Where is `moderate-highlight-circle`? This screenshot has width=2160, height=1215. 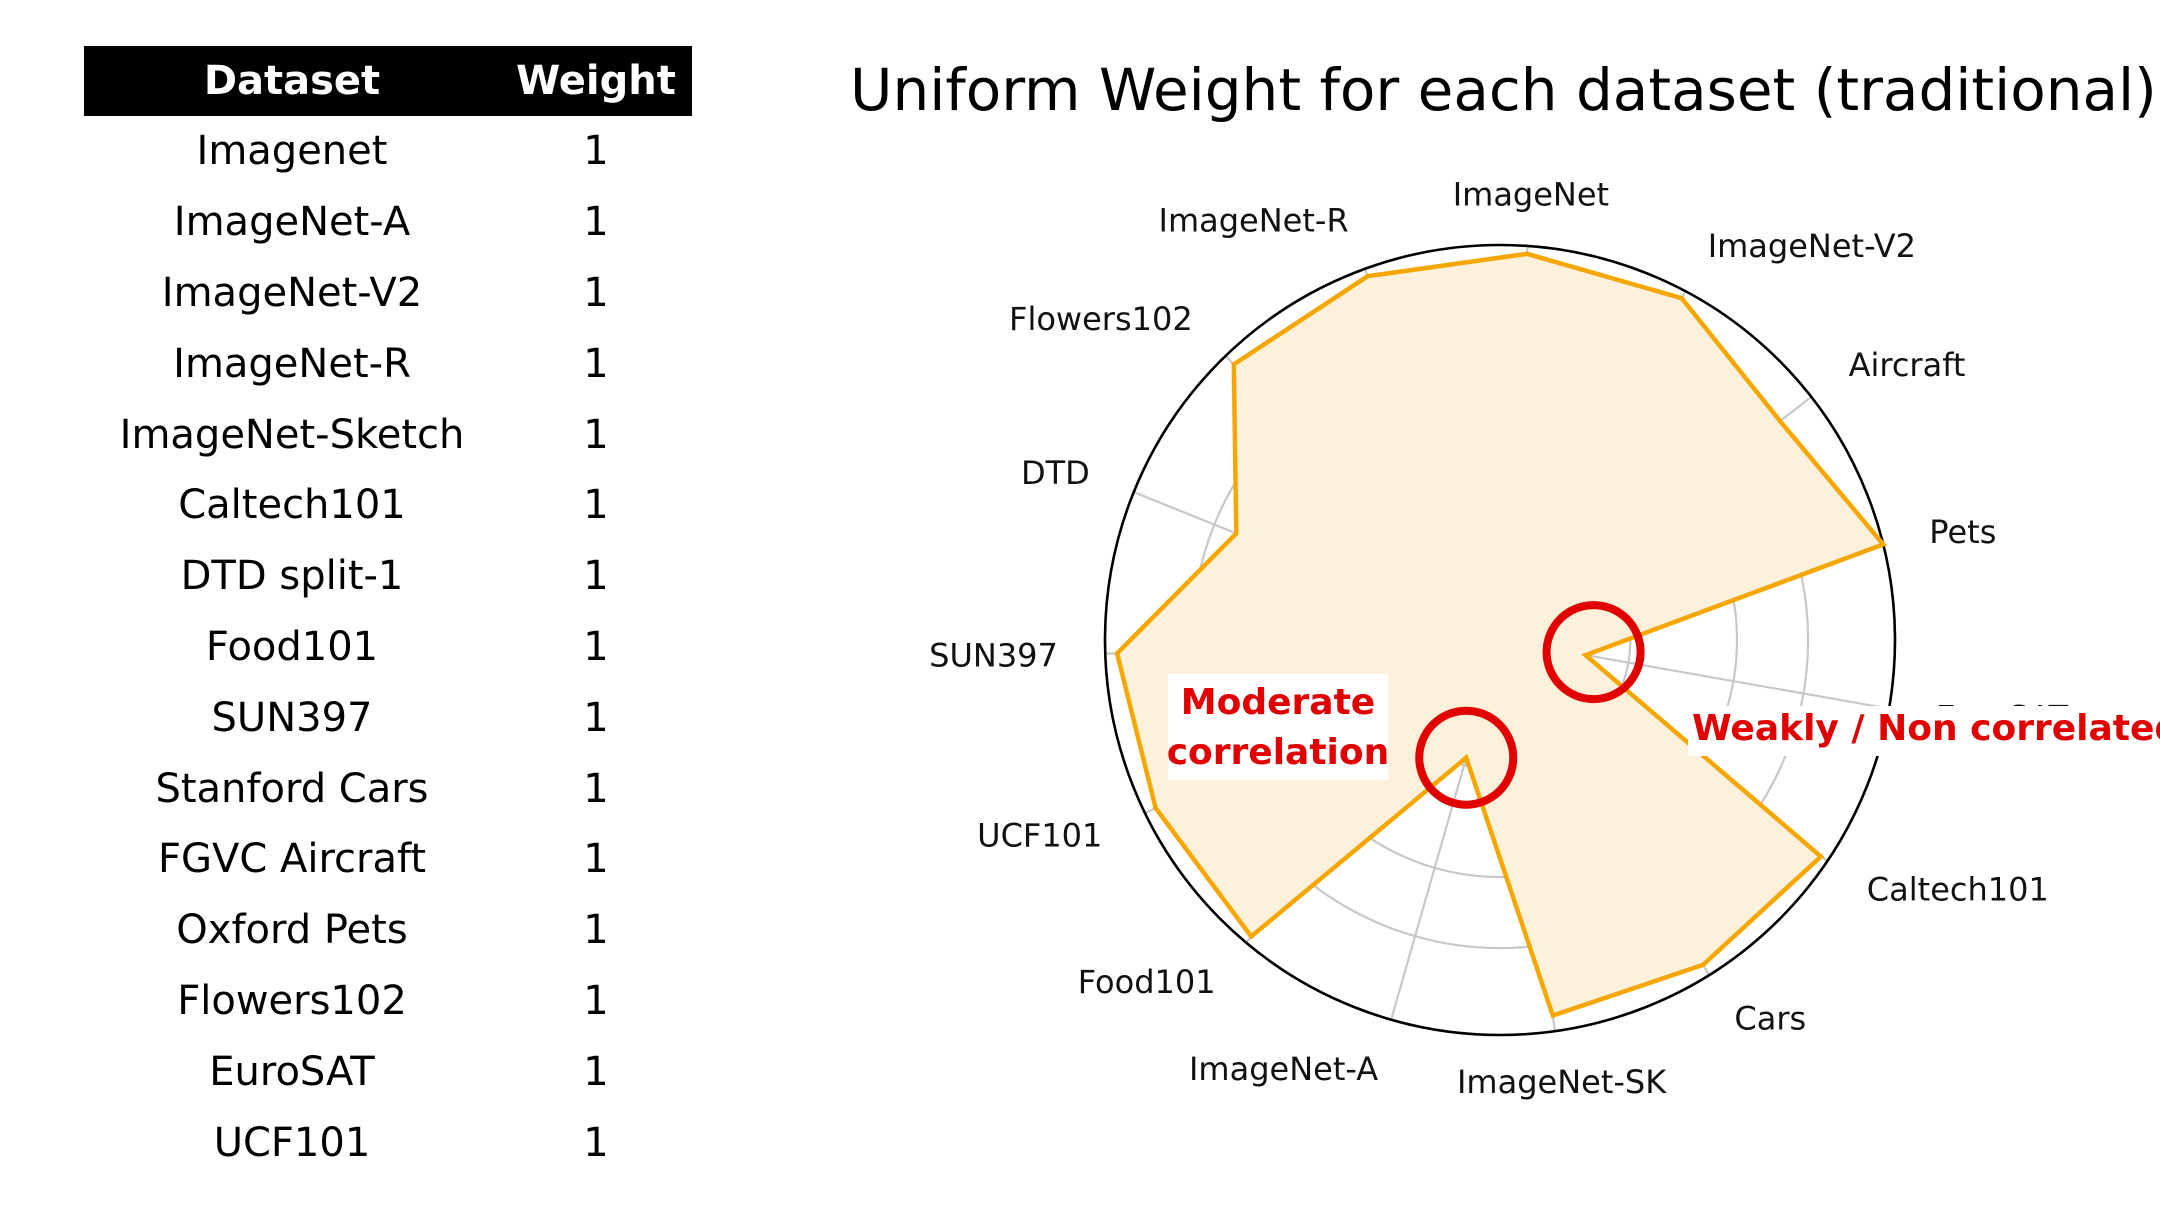
moderate-highlight-circle is located at coordinates (1466, 757).